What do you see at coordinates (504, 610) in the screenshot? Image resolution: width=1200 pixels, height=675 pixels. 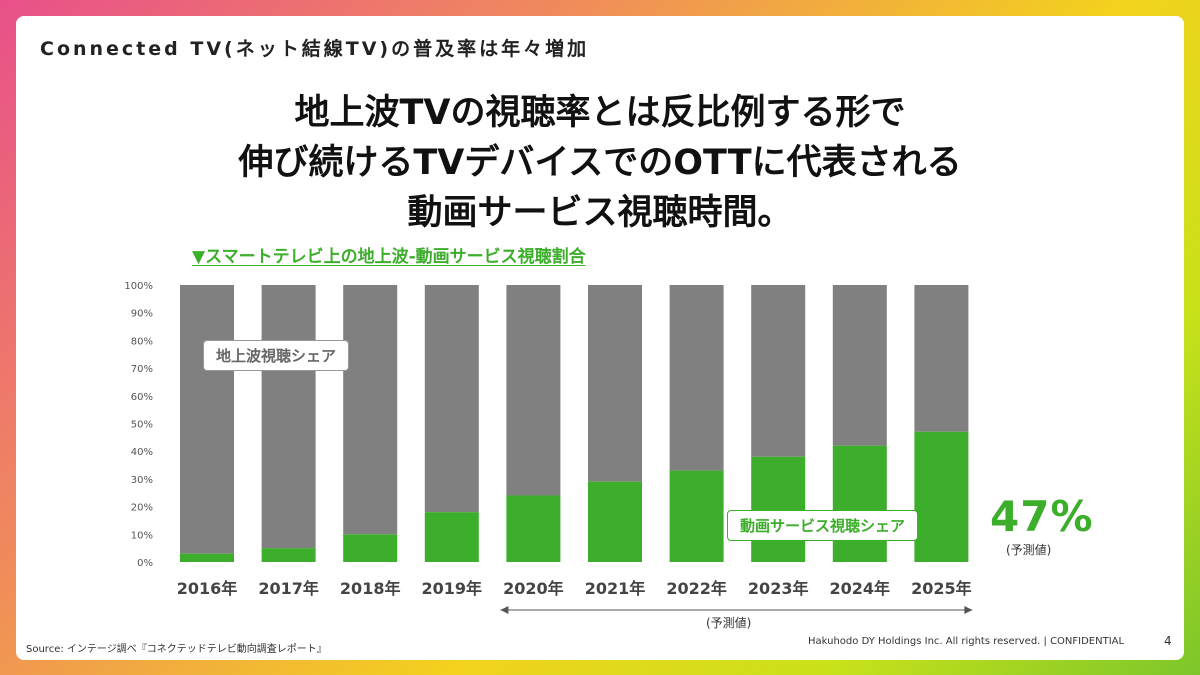 I see `arrow-left-icon` at bounding box center [504, 610].